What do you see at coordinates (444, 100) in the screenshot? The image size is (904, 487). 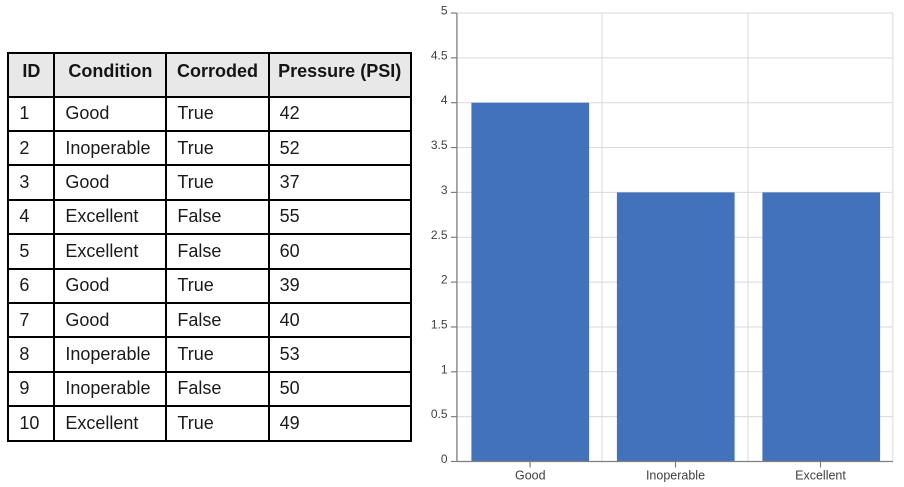 I see `svg-text: 4` at bounding box center [444, 100].